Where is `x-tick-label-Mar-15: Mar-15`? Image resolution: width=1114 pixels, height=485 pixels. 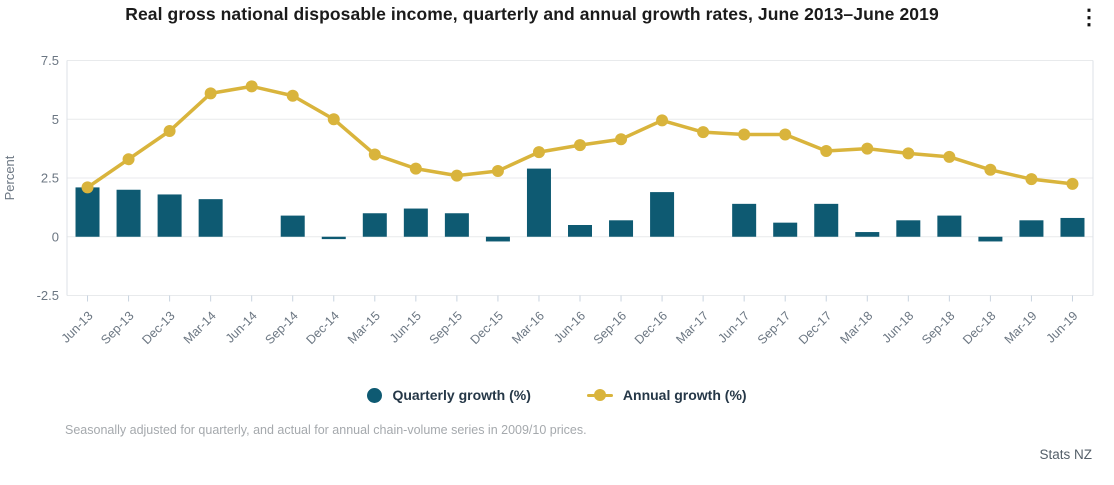
x-tick-label-Mar-15: Mar-15 is located at coordinates (364, 328).